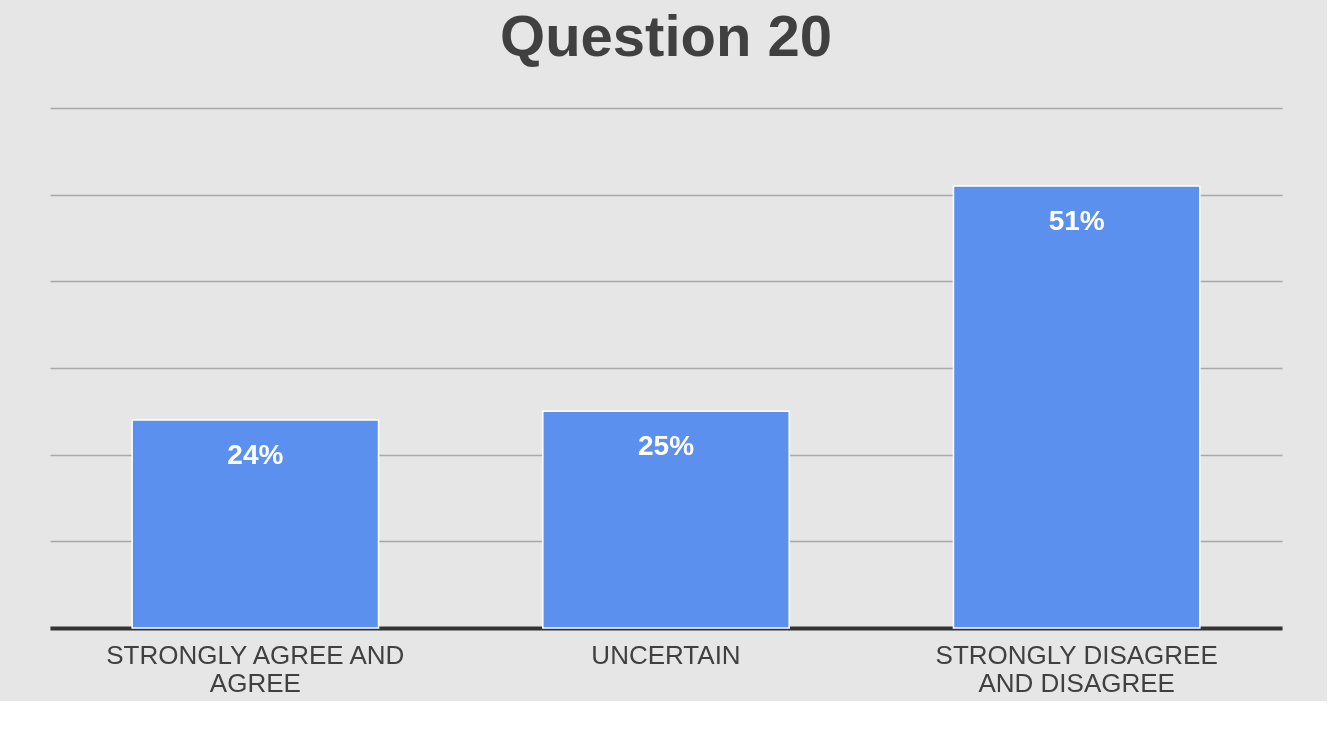  I want to click on data-label: 24%, so click(255, 454).